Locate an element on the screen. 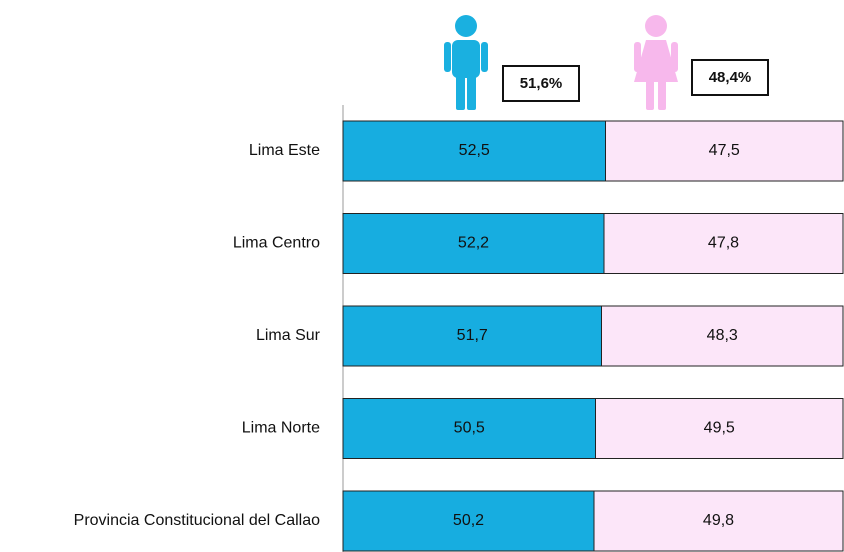 This screenshot has width=844, height=552. value-label: 49,8 is located at coordinates (718, 520).